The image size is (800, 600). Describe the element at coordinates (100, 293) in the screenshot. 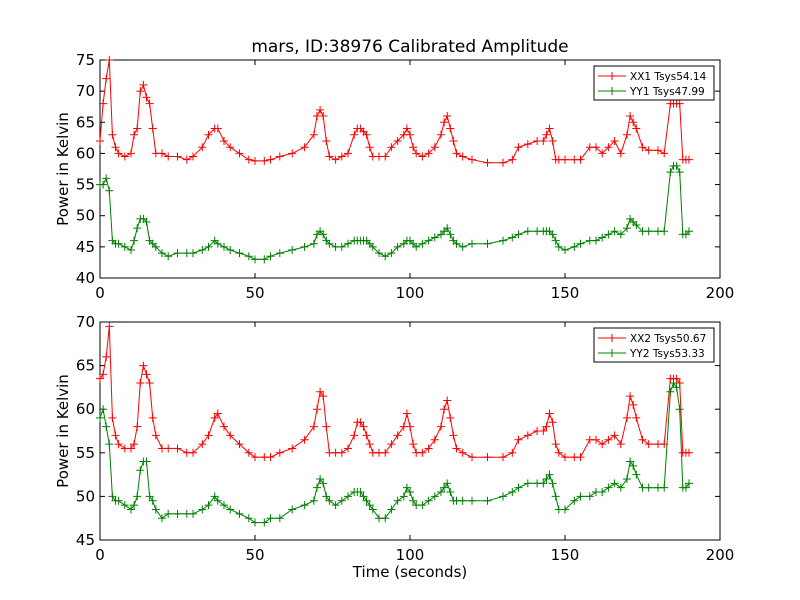

I see `x-tick-label: 0` at that location.